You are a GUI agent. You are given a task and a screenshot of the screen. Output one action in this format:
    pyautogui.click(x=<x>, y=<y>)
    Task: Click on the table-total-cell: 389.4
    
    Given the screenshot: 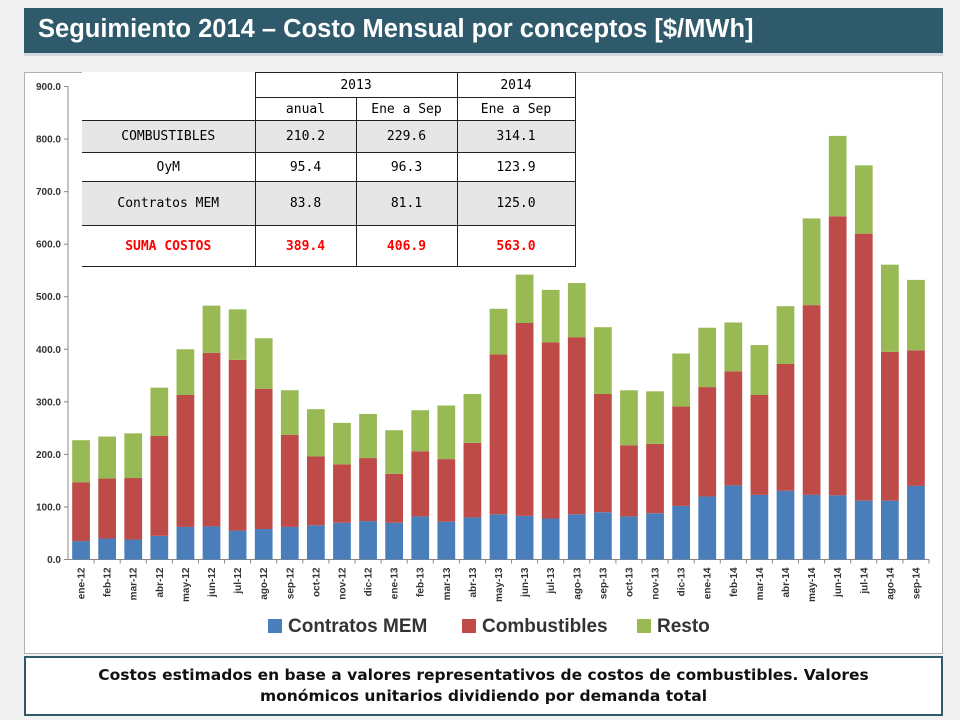 What is the action you would take?
    pyautogui.click(x=305, y=246)
    